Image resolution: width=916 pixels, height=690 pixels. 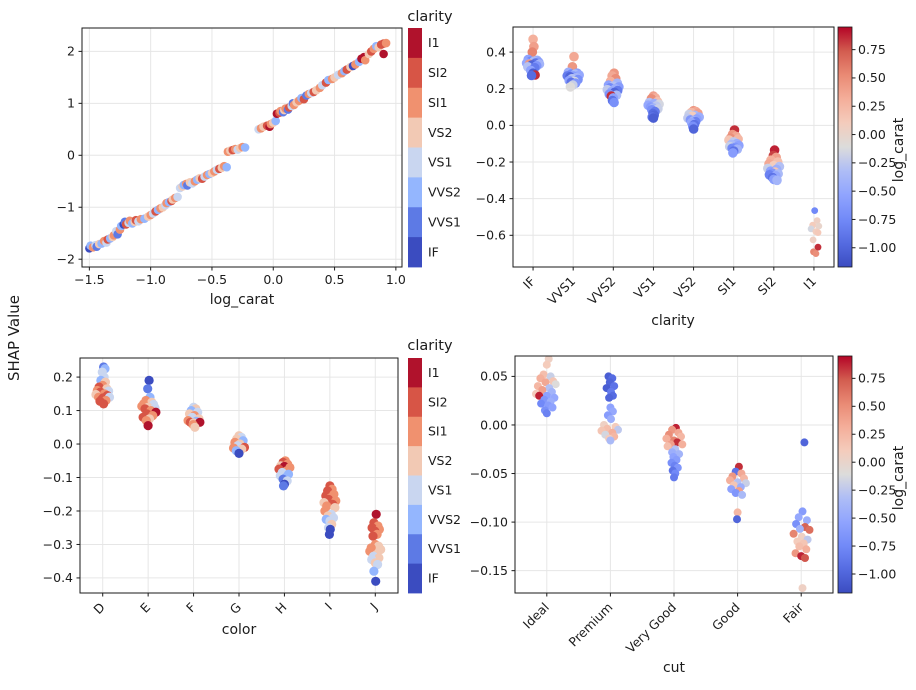 What do you see at coordinates (238, 474) in the screenshot?
I see `panel-3-points` at bounding box center [238, 474].